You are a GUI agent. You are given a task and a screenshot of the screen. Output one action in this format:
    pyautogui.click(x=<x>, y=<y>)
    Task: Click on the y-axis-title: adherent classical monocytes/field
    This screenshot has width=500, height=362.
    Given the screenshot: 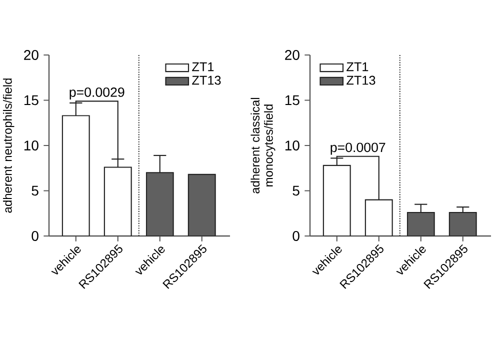 What is the action you would take?
    pyautogui.click(x=263, y=146)
    